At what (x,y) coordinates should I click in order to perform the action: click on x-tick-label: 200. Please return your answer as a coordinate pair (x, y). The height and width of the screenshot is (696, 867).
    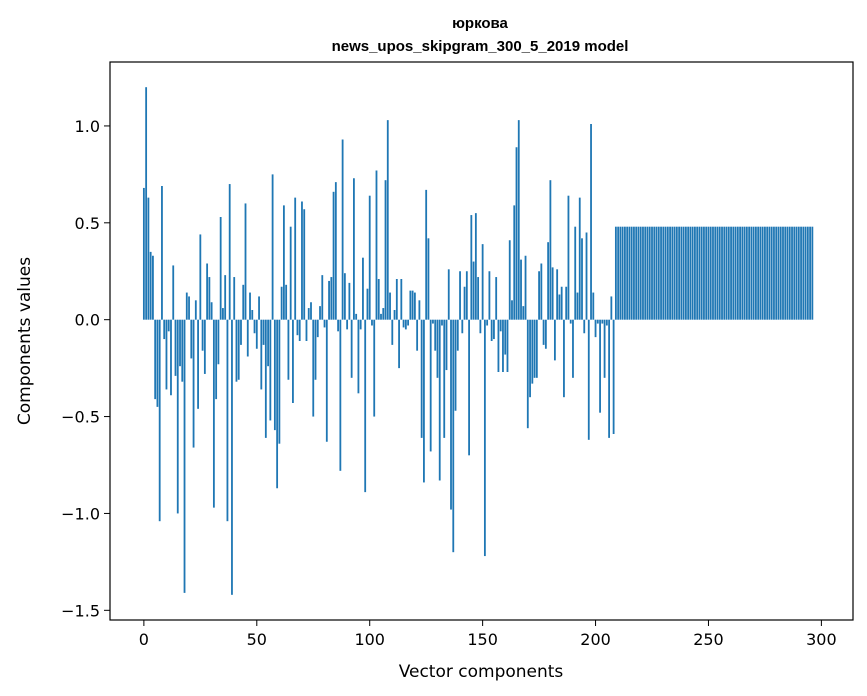
    Looking at the image, I should click on (595, 639).